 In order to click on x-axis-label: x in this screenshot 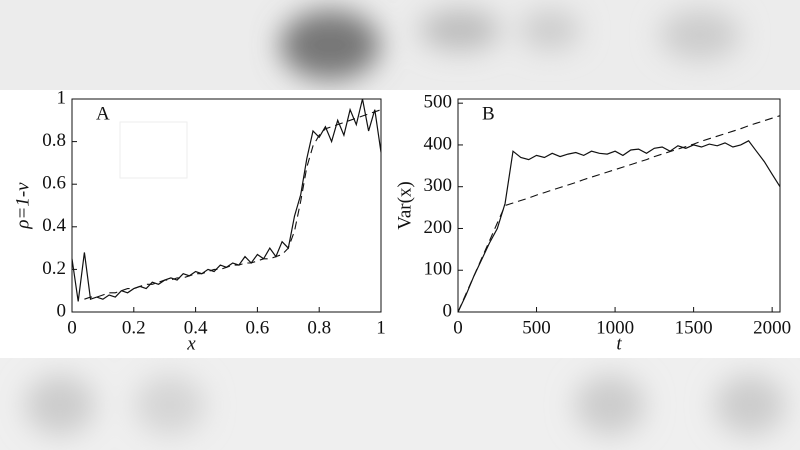, I will do `click(191, 343)`.